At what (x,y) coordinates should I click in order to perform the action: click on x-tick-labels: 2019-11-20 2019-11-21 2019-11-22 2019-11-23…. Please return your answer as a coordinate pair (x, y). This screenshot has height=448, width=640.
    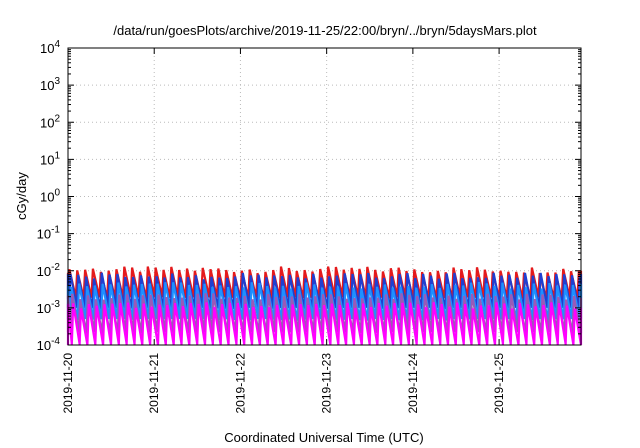
    Looking at the image, I should click on (283, 383).